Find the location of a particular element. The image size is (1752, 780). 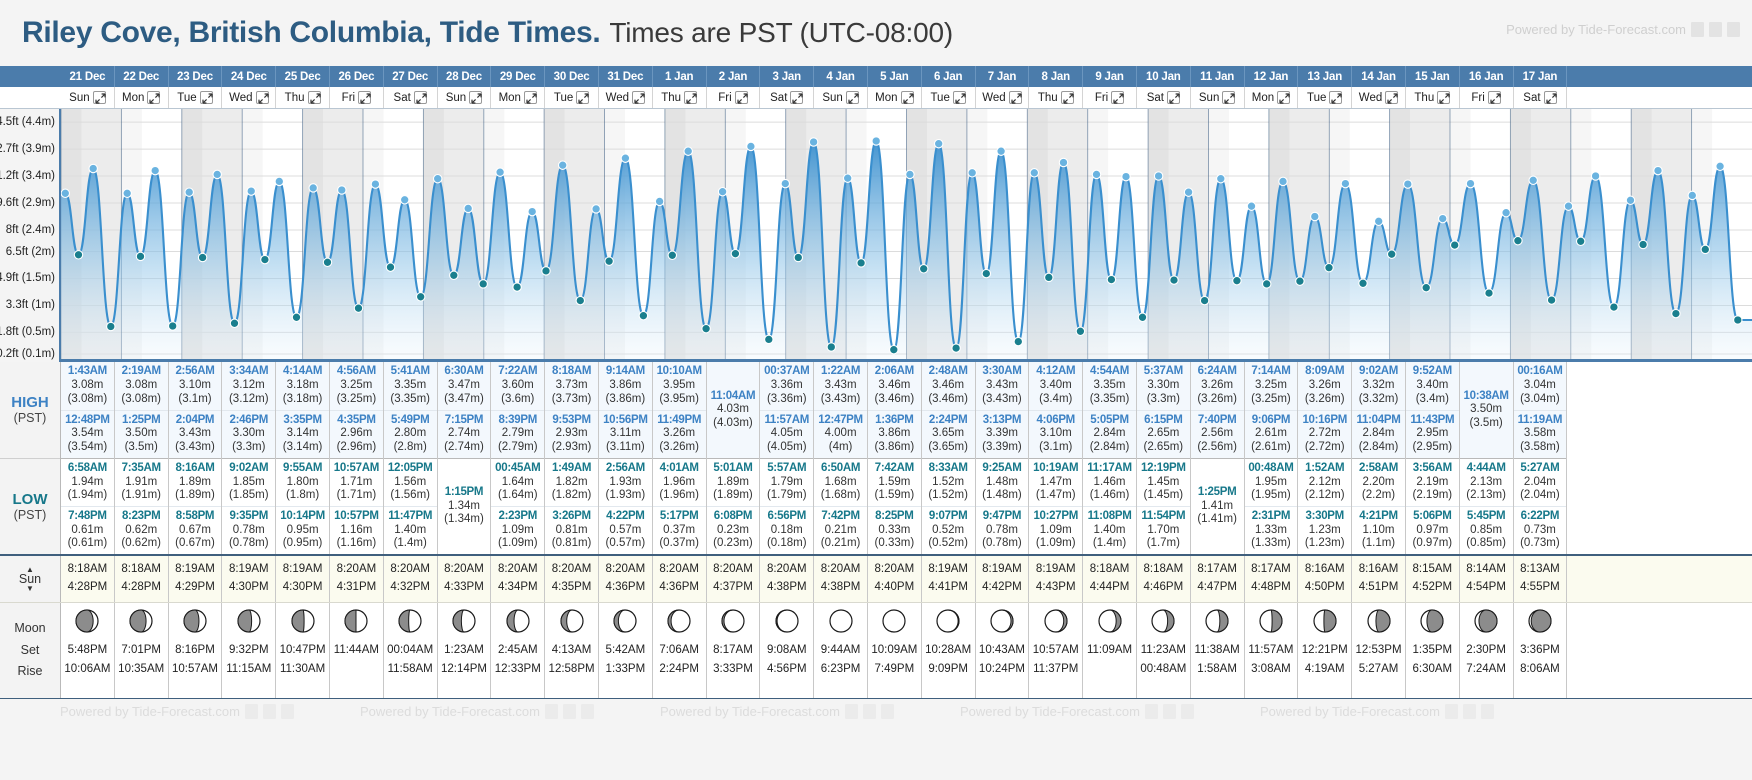

moonset-time: 7:01PM is located at coordinates (141, 650).